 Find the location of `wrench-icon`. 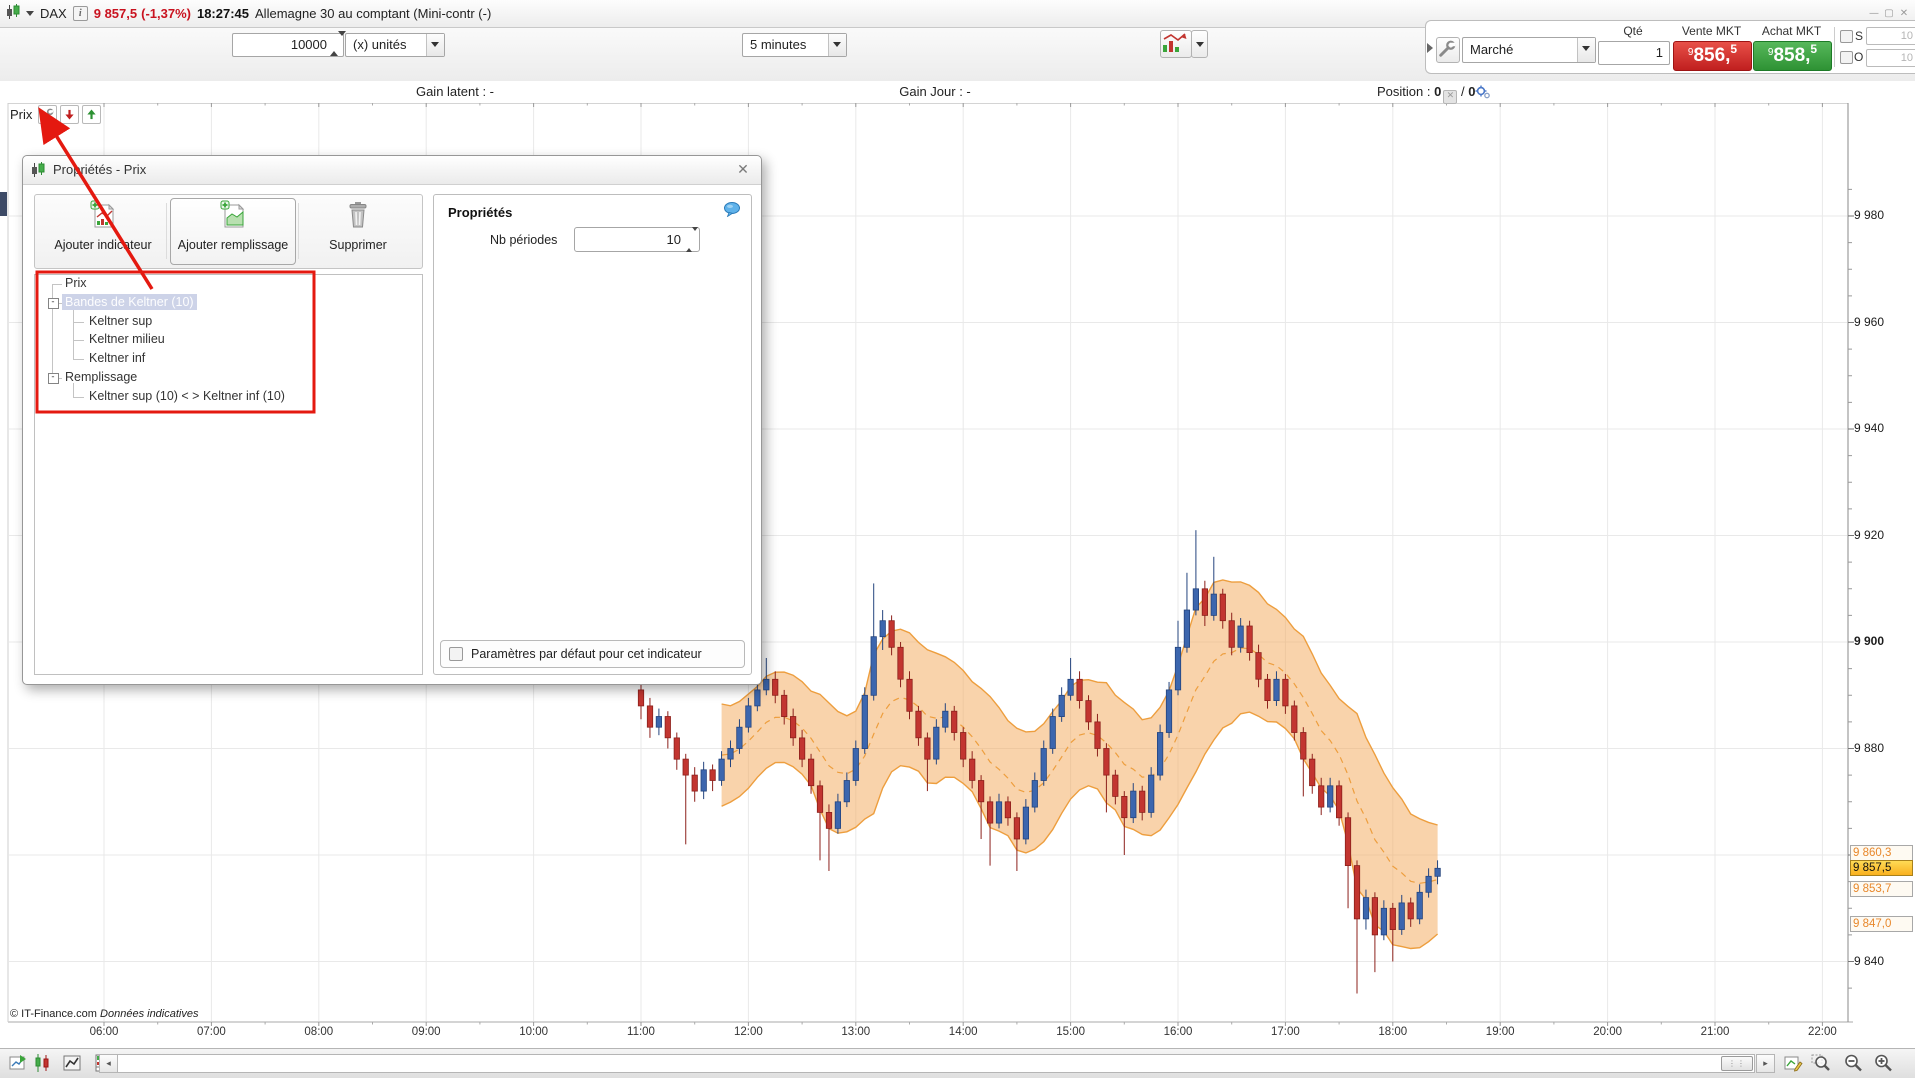

wrench-icon is located at coordinates (1447, 48).